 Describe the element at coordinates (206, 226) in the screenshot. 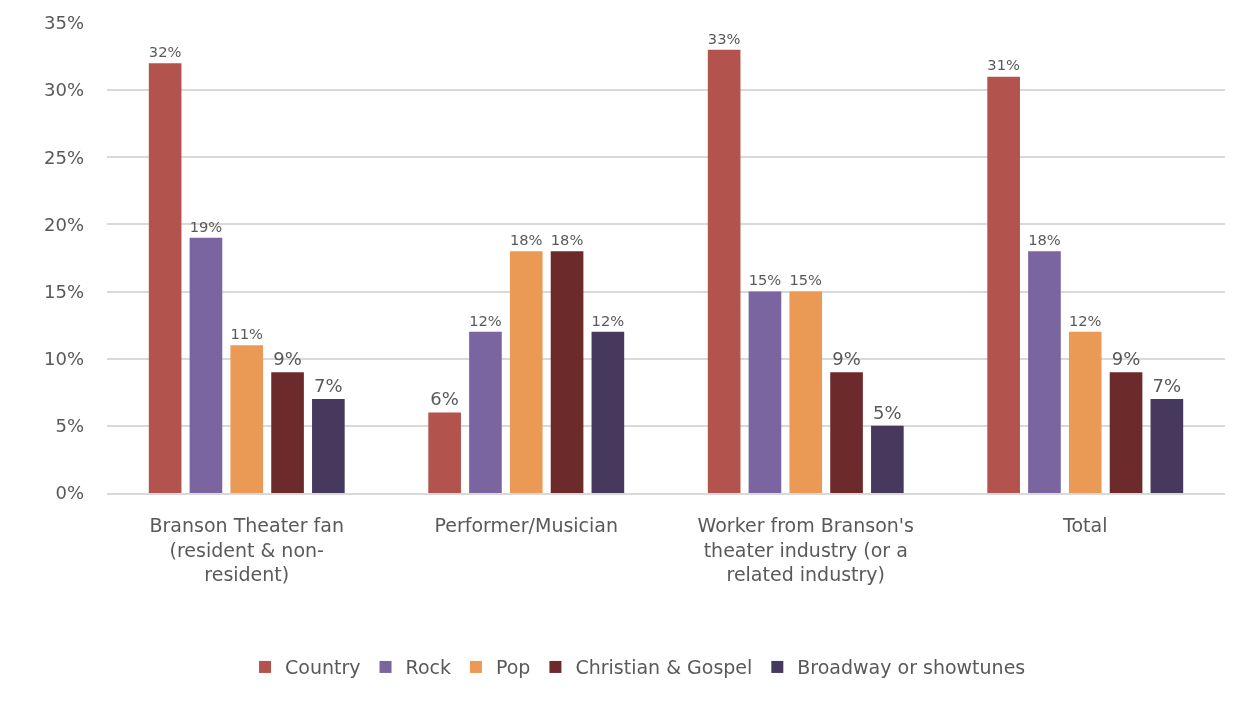

I see `data-label: 19%` at that location.